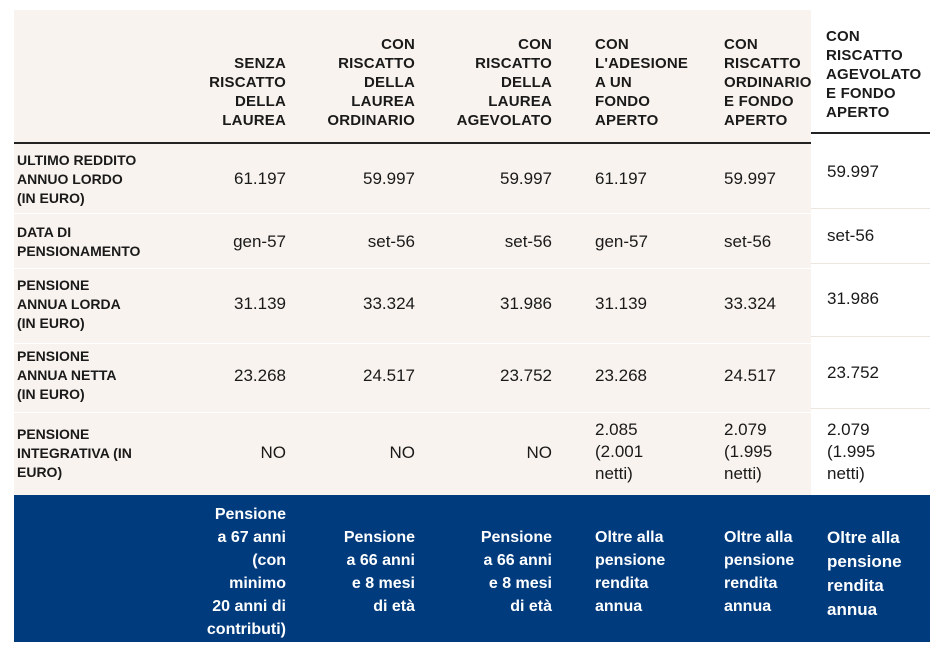  Describe the element at coordinates (642, 82) in the screenshot. I see `column-header-fondo-aperto: CON L'ADESIONE A UN FONDO APERTO` at that location.